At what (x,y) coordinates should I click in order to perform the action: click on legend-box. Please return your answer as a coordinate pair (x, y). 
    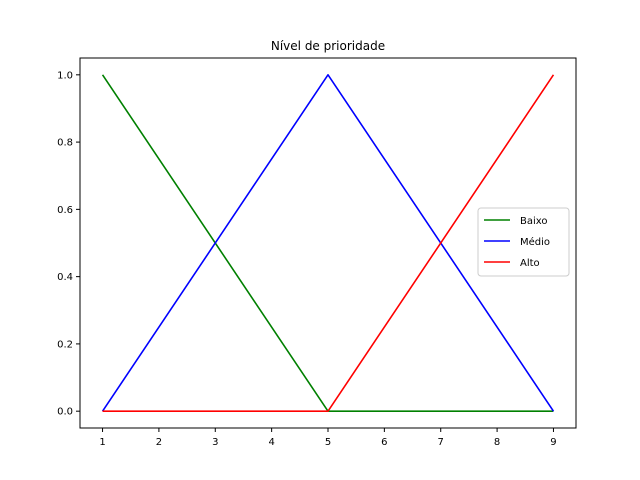
    Looking at the image, I should click on (523, 242).